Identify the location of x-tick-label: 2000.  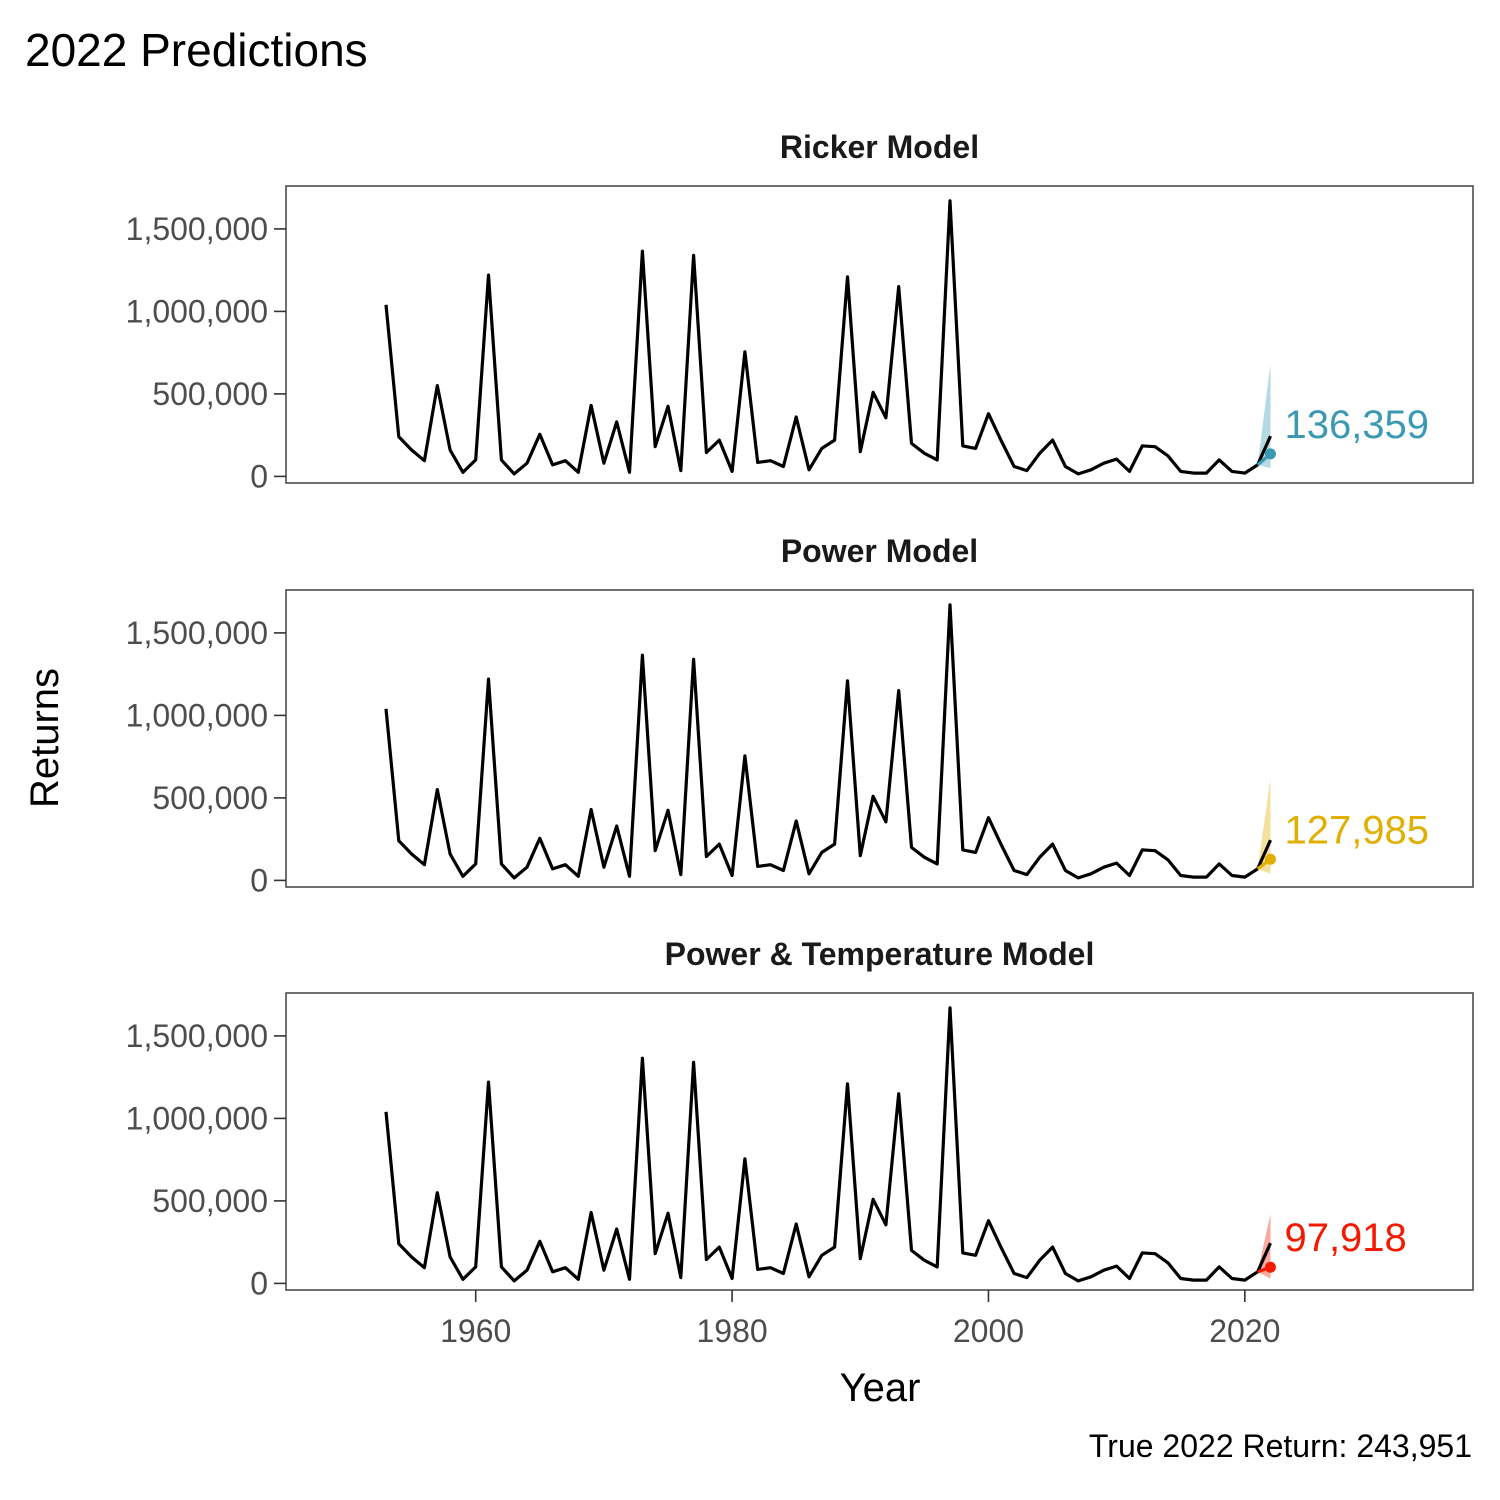
(988, 1331).